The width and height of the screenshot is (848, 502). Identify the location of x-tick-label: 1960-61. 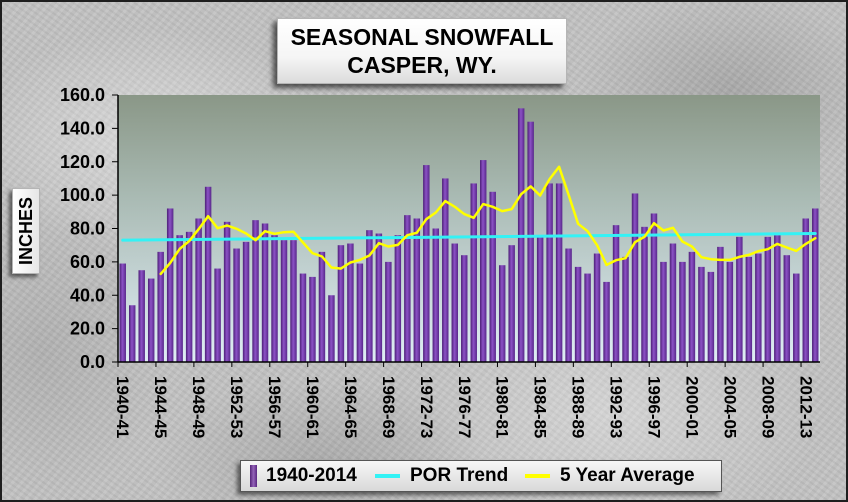
(312, 407).